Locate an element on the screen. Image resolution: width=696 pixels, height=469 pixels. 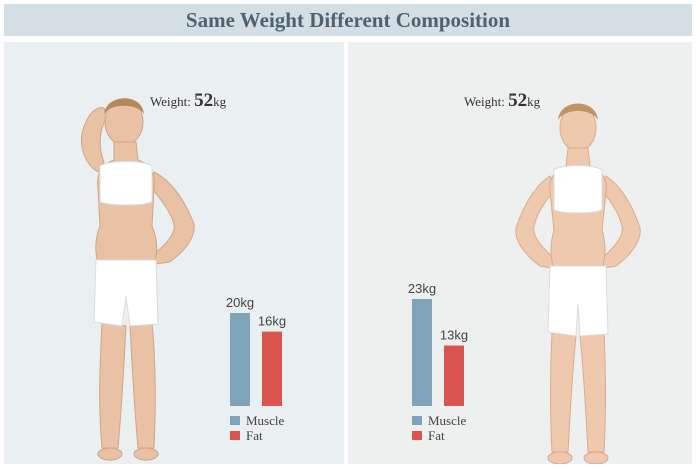
person-figure-right is located at coordinates (578, 283).